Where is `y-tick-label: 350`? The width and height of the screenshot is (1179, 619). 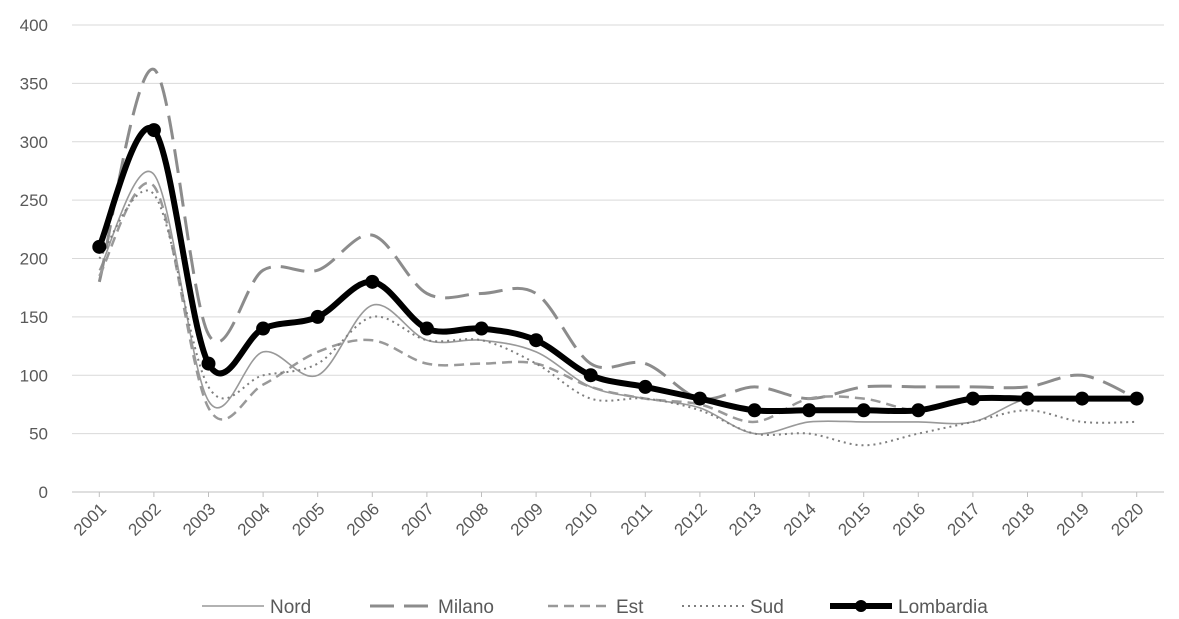 y-tick-label: 350 is located at coordinates (34, 83).